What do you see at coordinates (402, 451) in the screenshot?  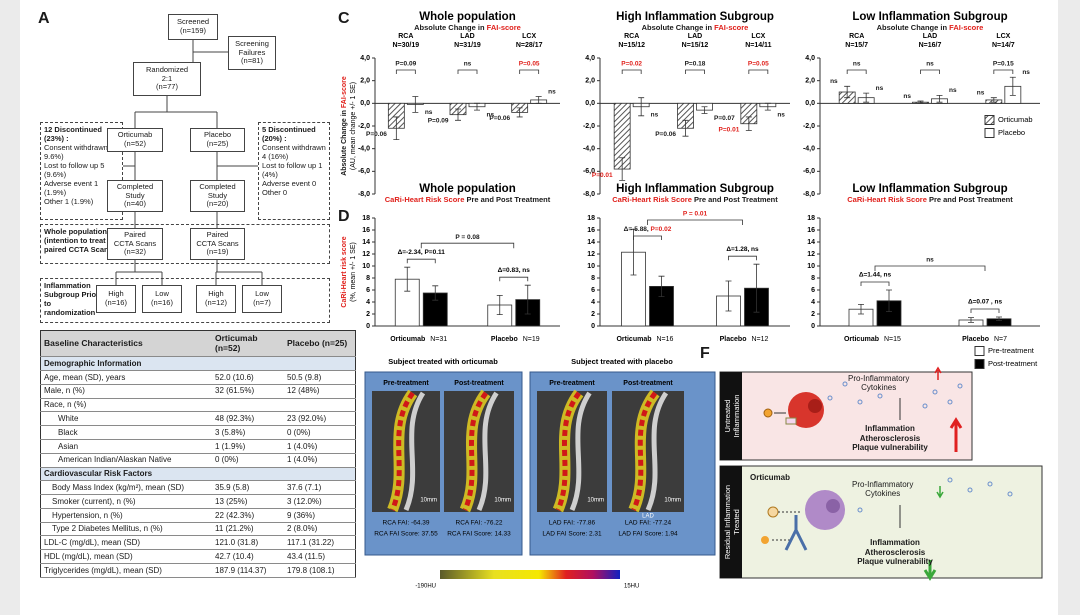 I see `vessel-core` at bounding box center [402, 451].